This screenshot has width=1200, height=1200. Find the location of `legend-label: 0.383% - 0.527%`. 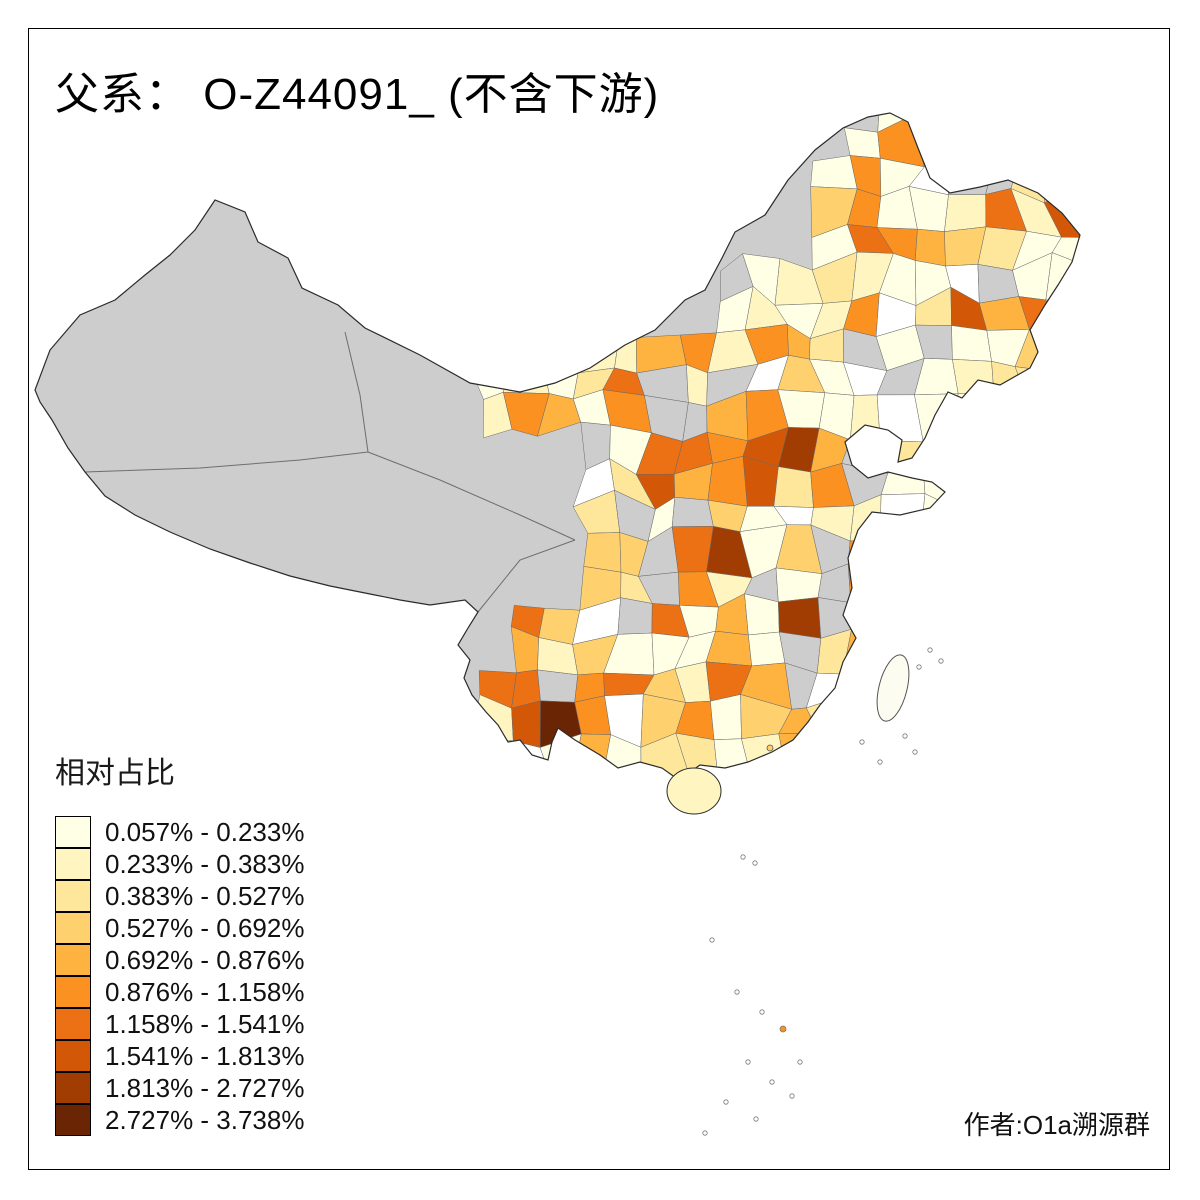

legend-label: 0.383% - 0.527% is located at coordinates (205, 895).